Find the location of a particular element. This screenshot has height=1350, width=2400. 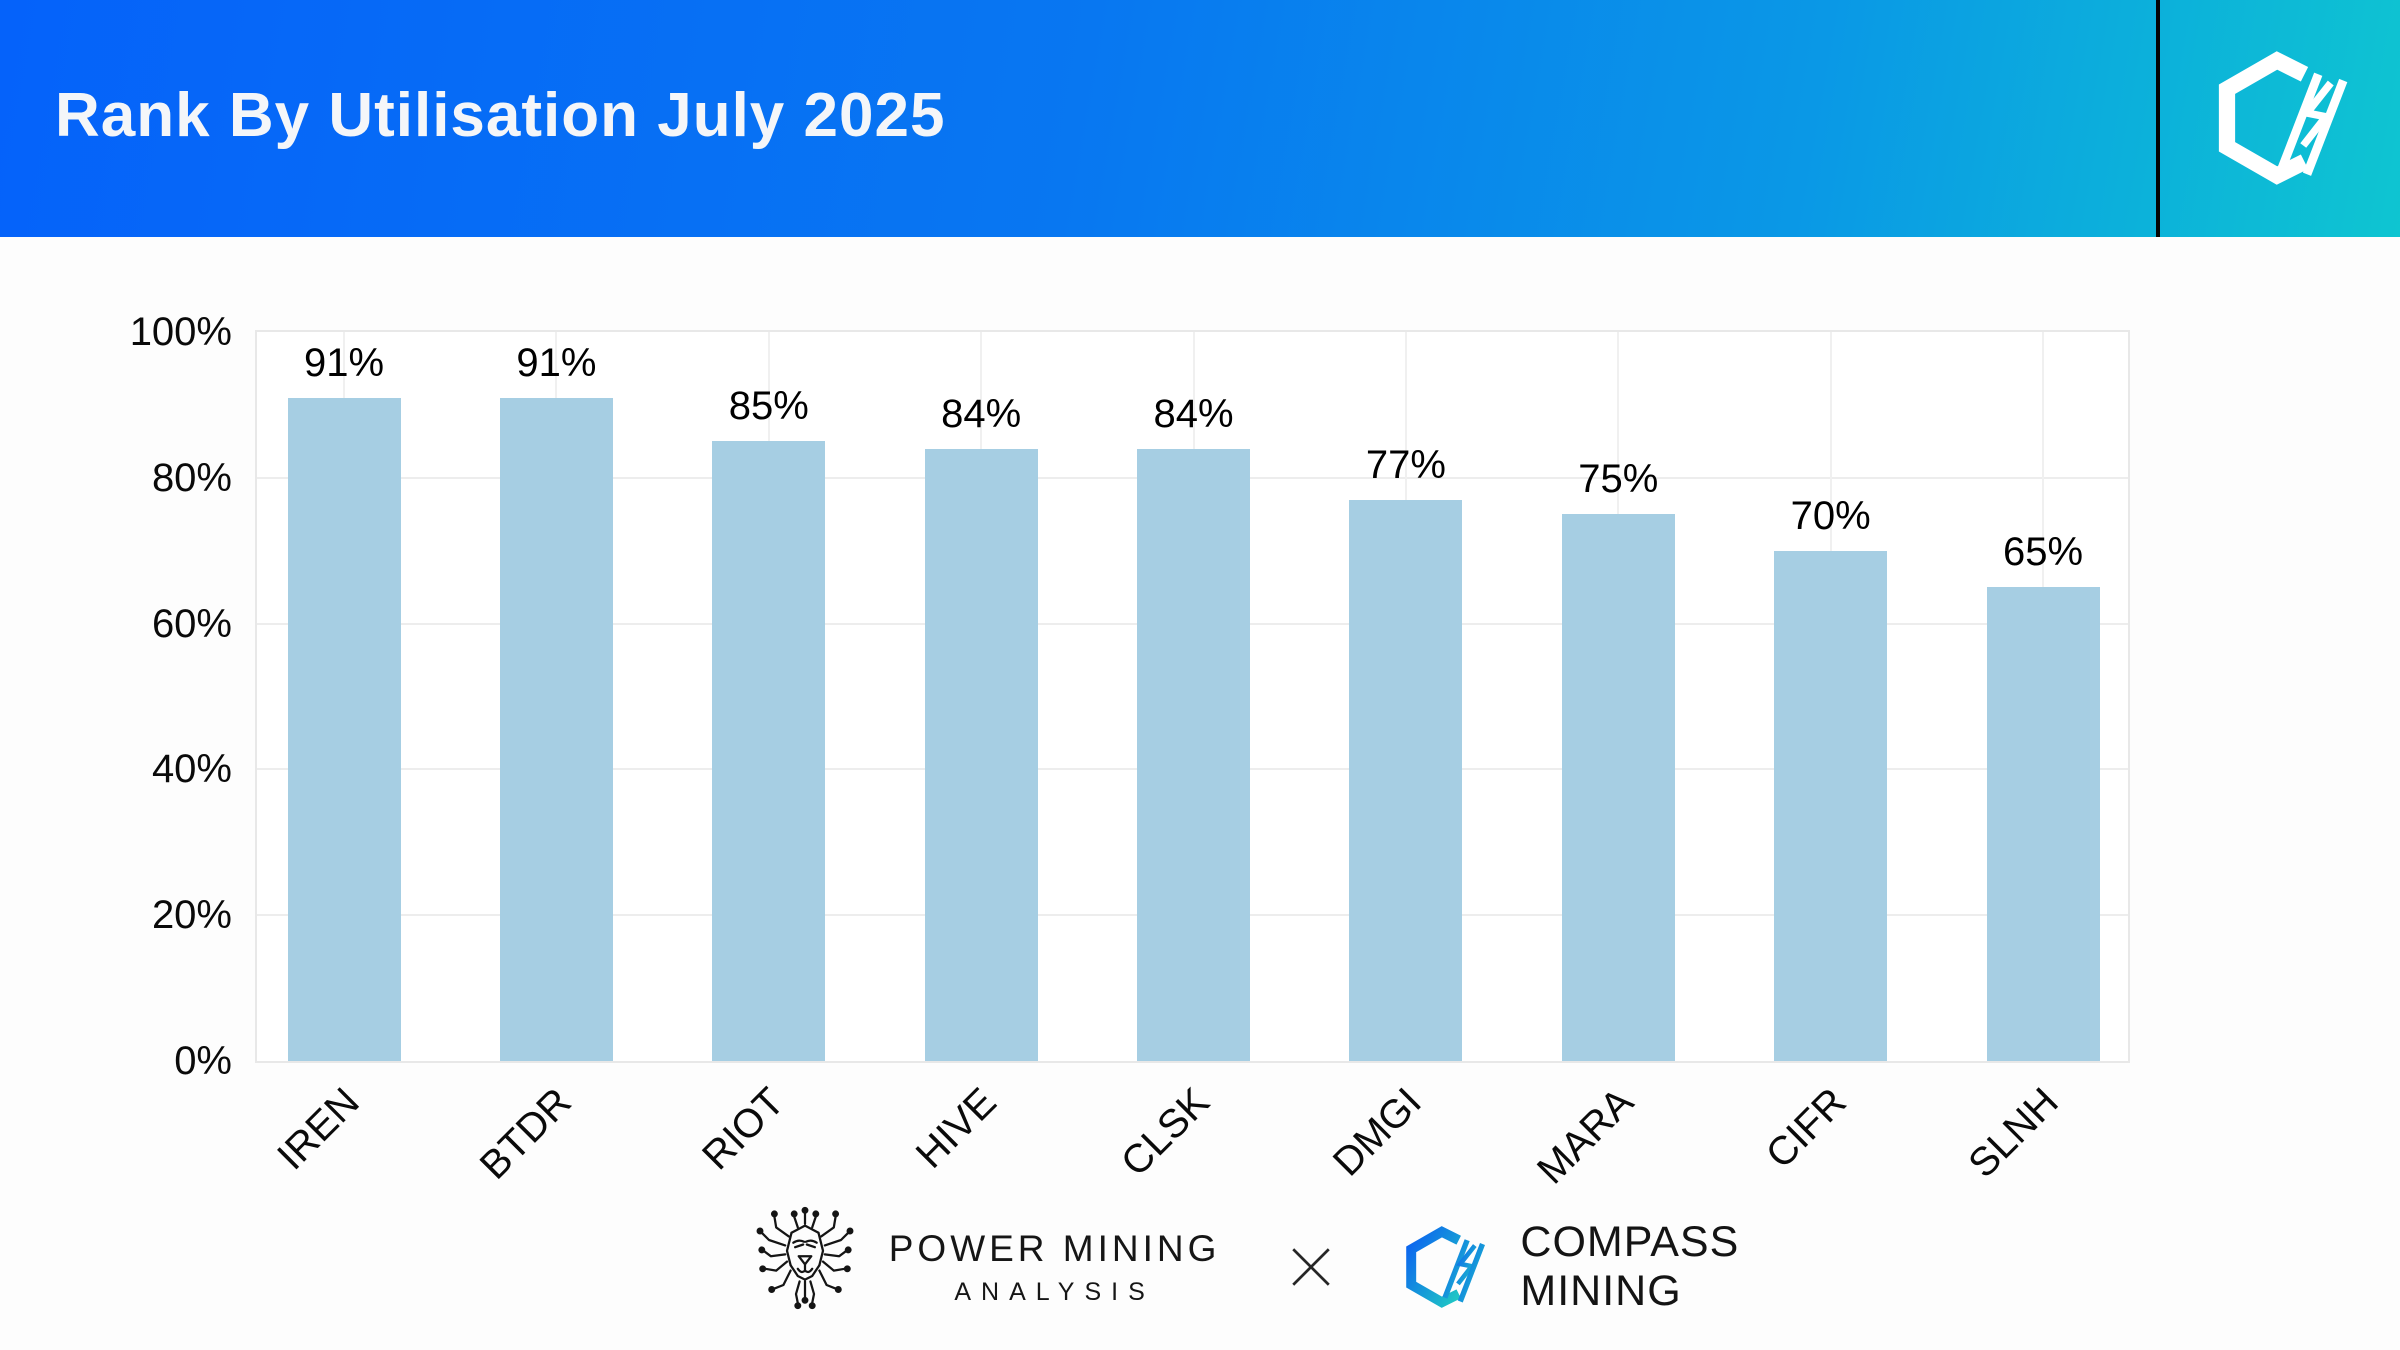

power-mining-subtitle: ANALYSIS is located at coordinates (1054, 1291).